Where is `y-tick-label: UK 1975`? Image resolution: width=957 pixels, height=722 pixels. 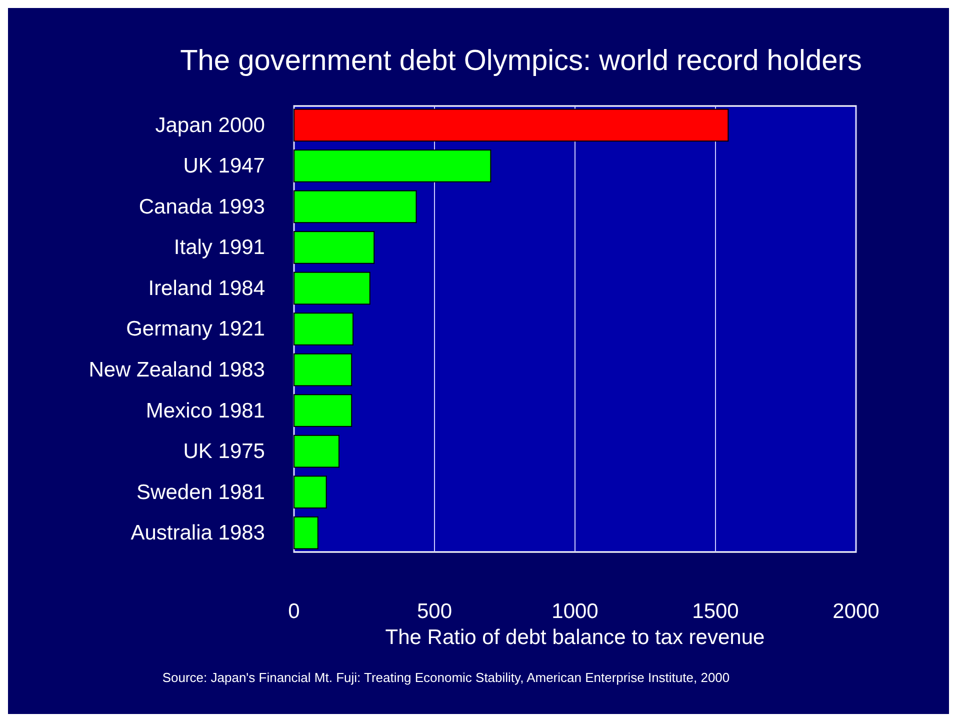 y-tick-label: UK 1975 is located at coordinates (224, 452).